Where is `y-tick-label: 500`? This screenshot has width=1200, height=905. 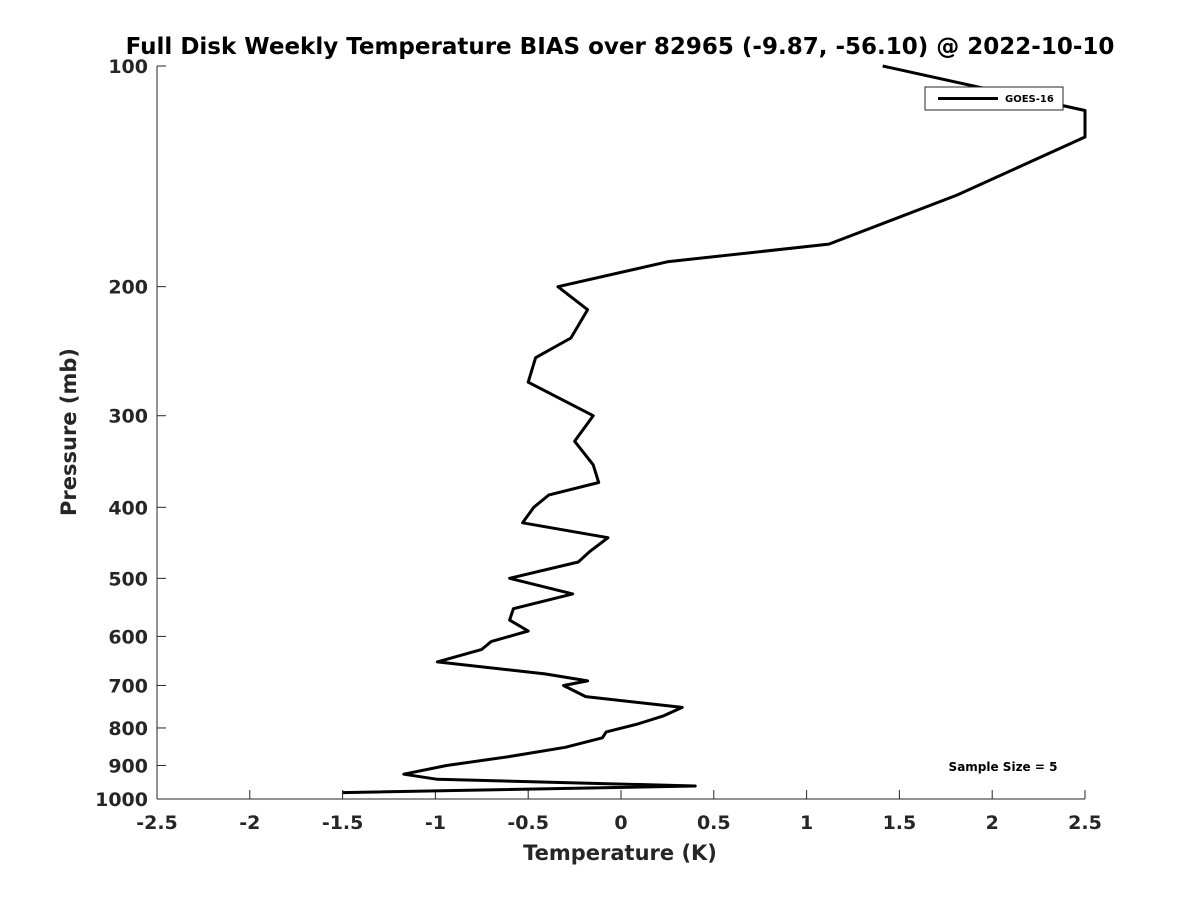
y-tick-label: 500 is located at coordinates (128, 579).